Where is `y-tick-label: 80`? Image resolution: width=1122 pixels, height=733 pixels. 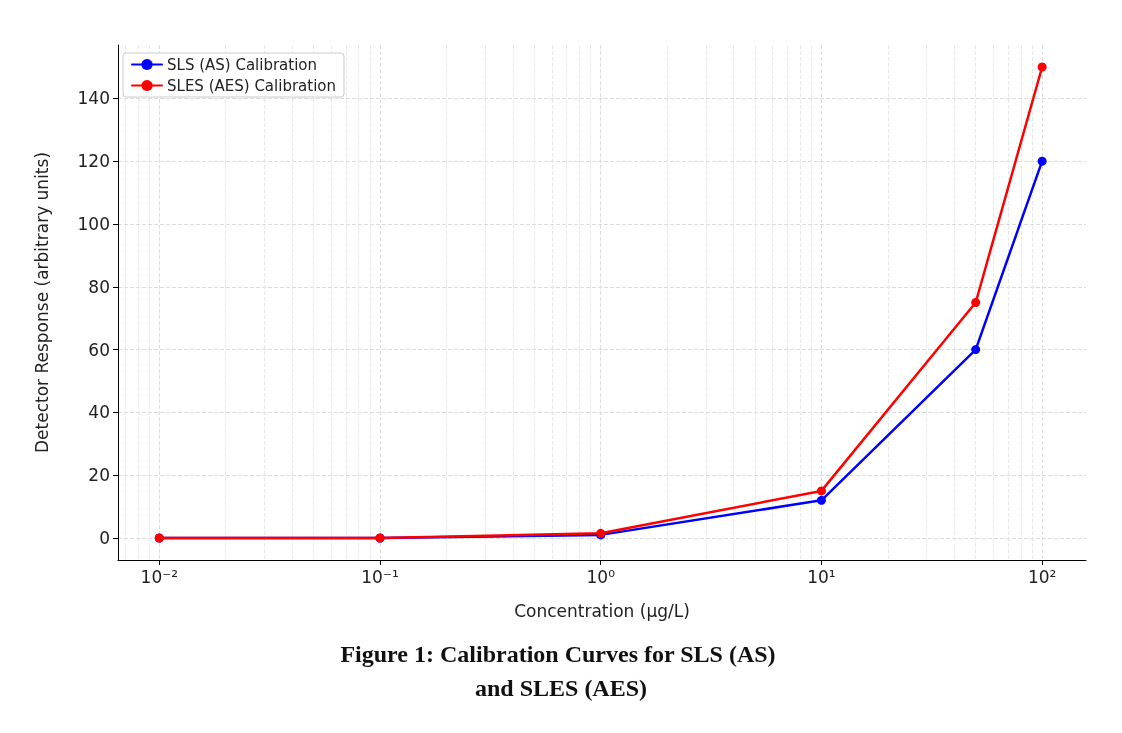
y-tick-label: 80 is located at coordinates (99, 286).